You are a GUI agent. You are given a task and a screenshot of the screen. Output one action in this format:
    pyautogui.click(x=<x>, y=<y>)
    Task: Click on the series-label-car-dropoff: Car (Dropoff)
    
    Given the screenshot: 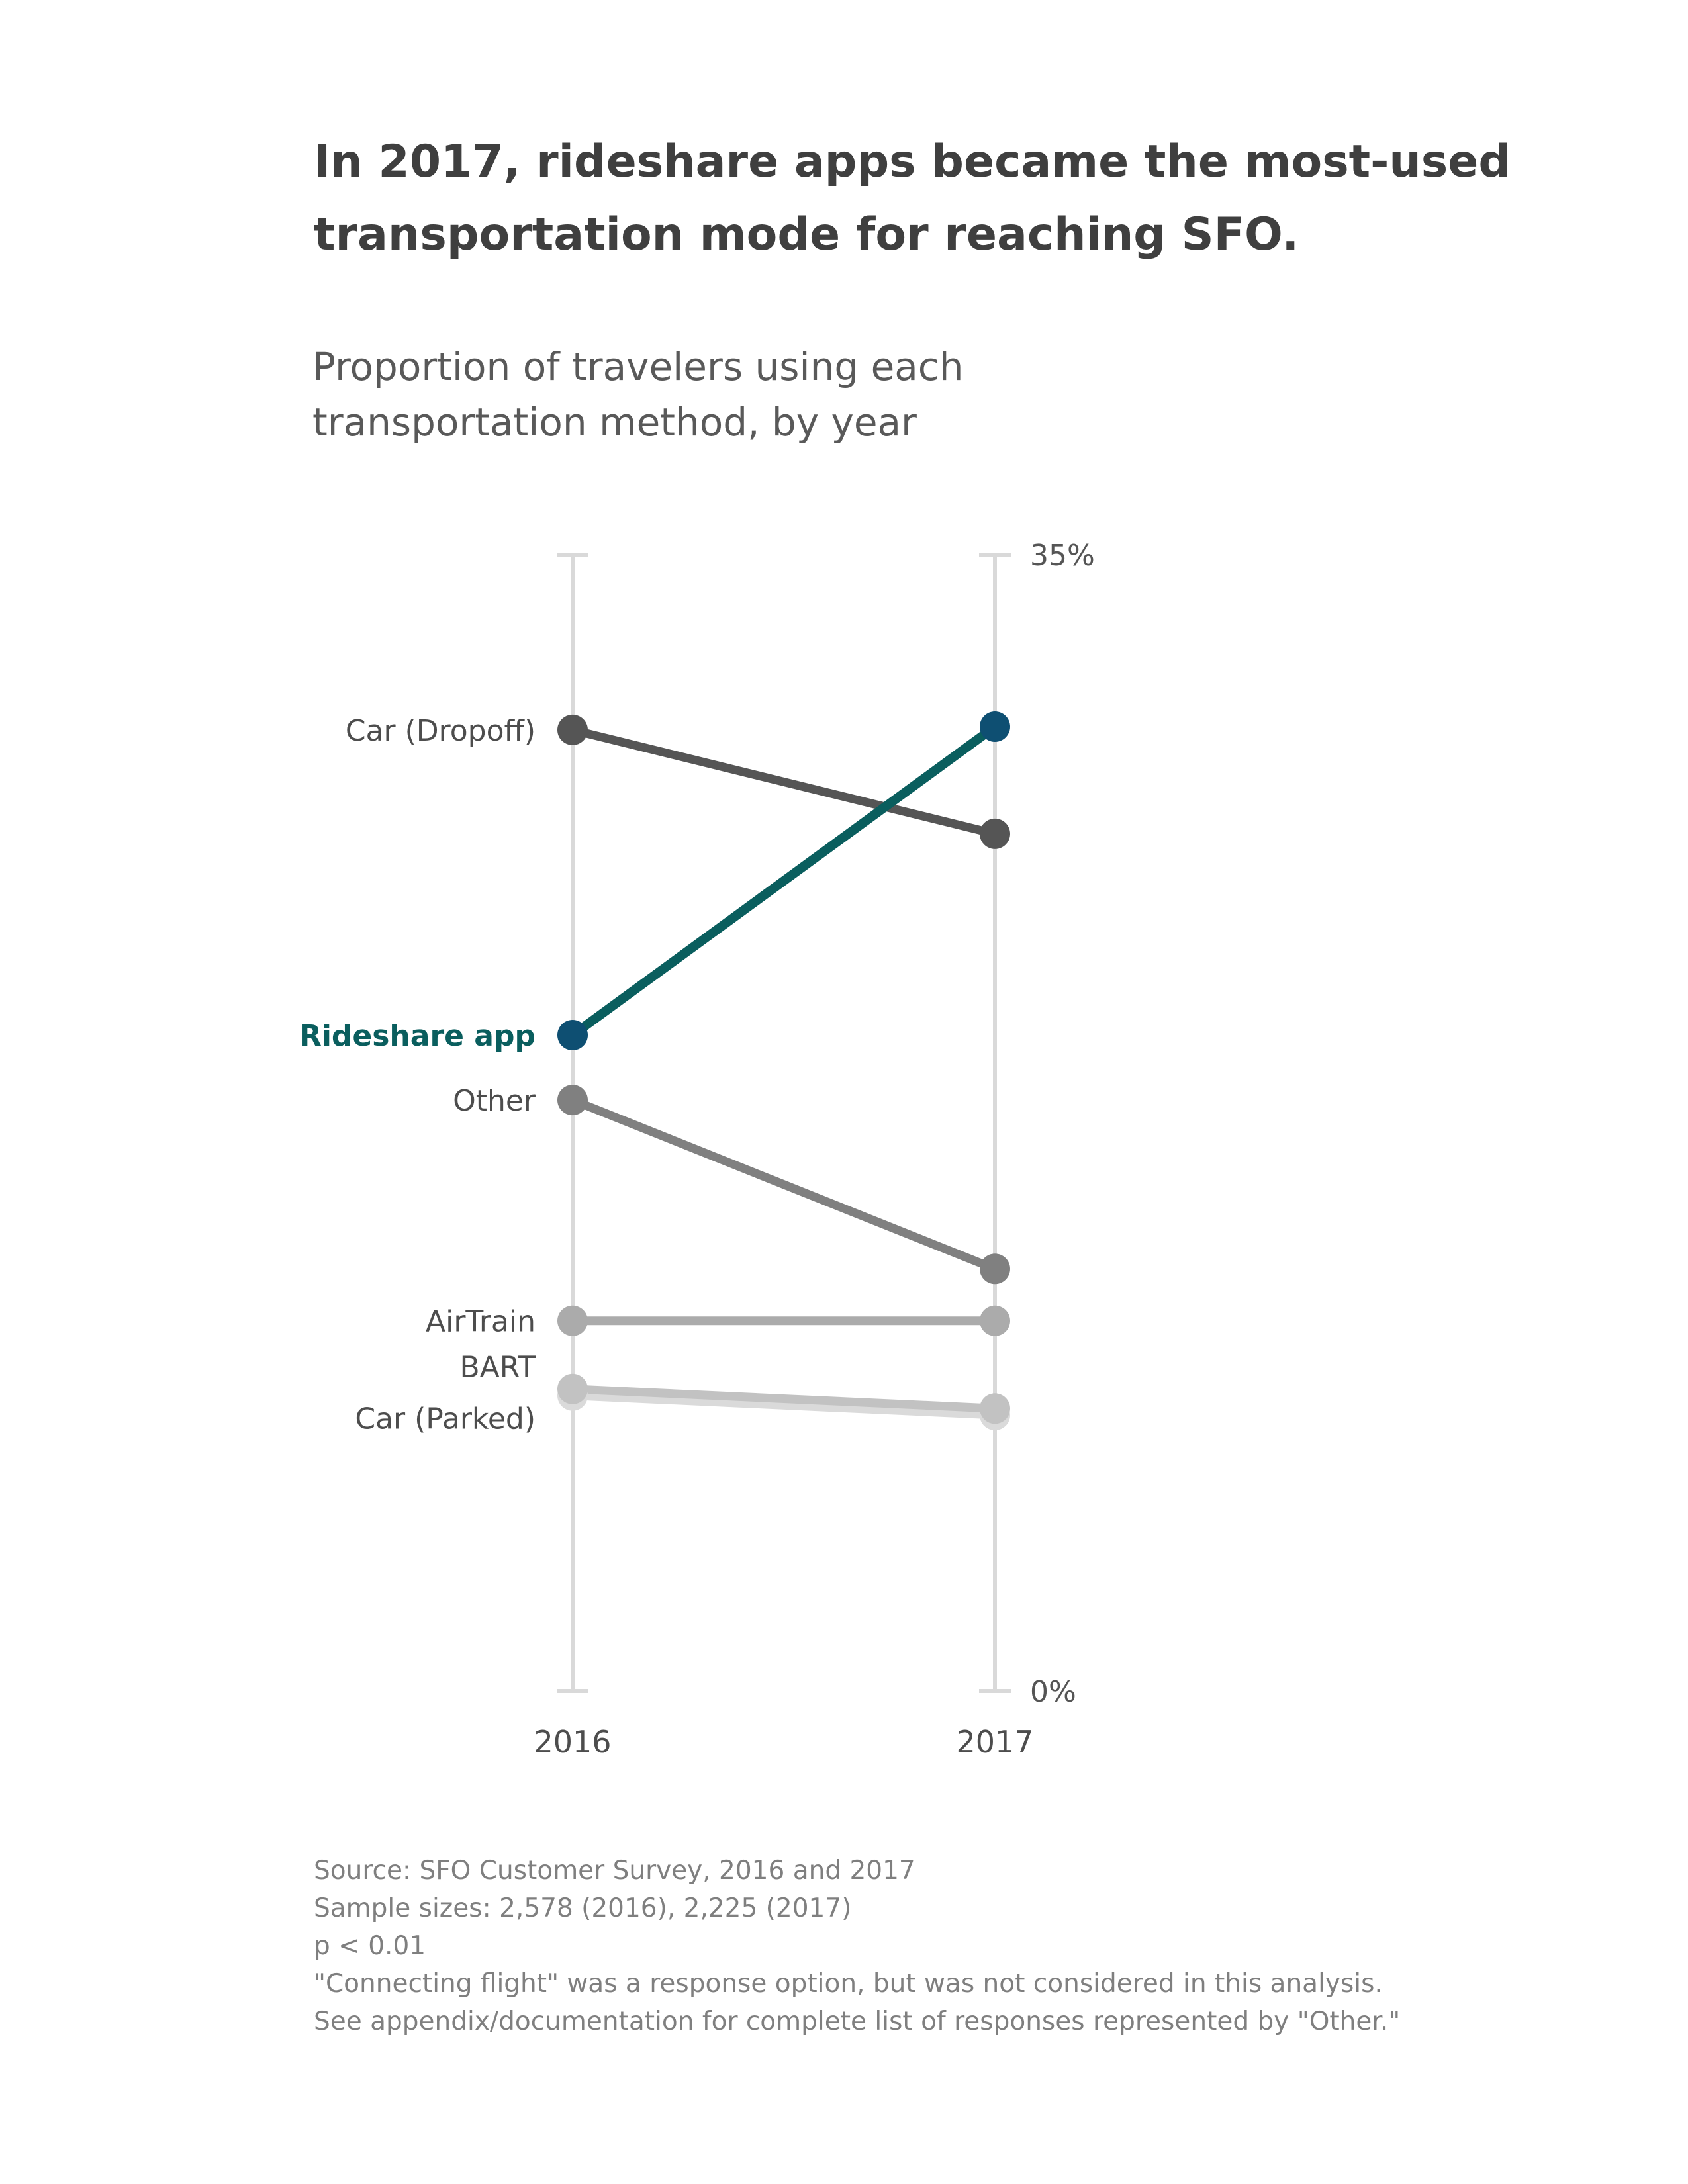 What is the action you would take?
    pyautogui.click(x=441, y=731)
    